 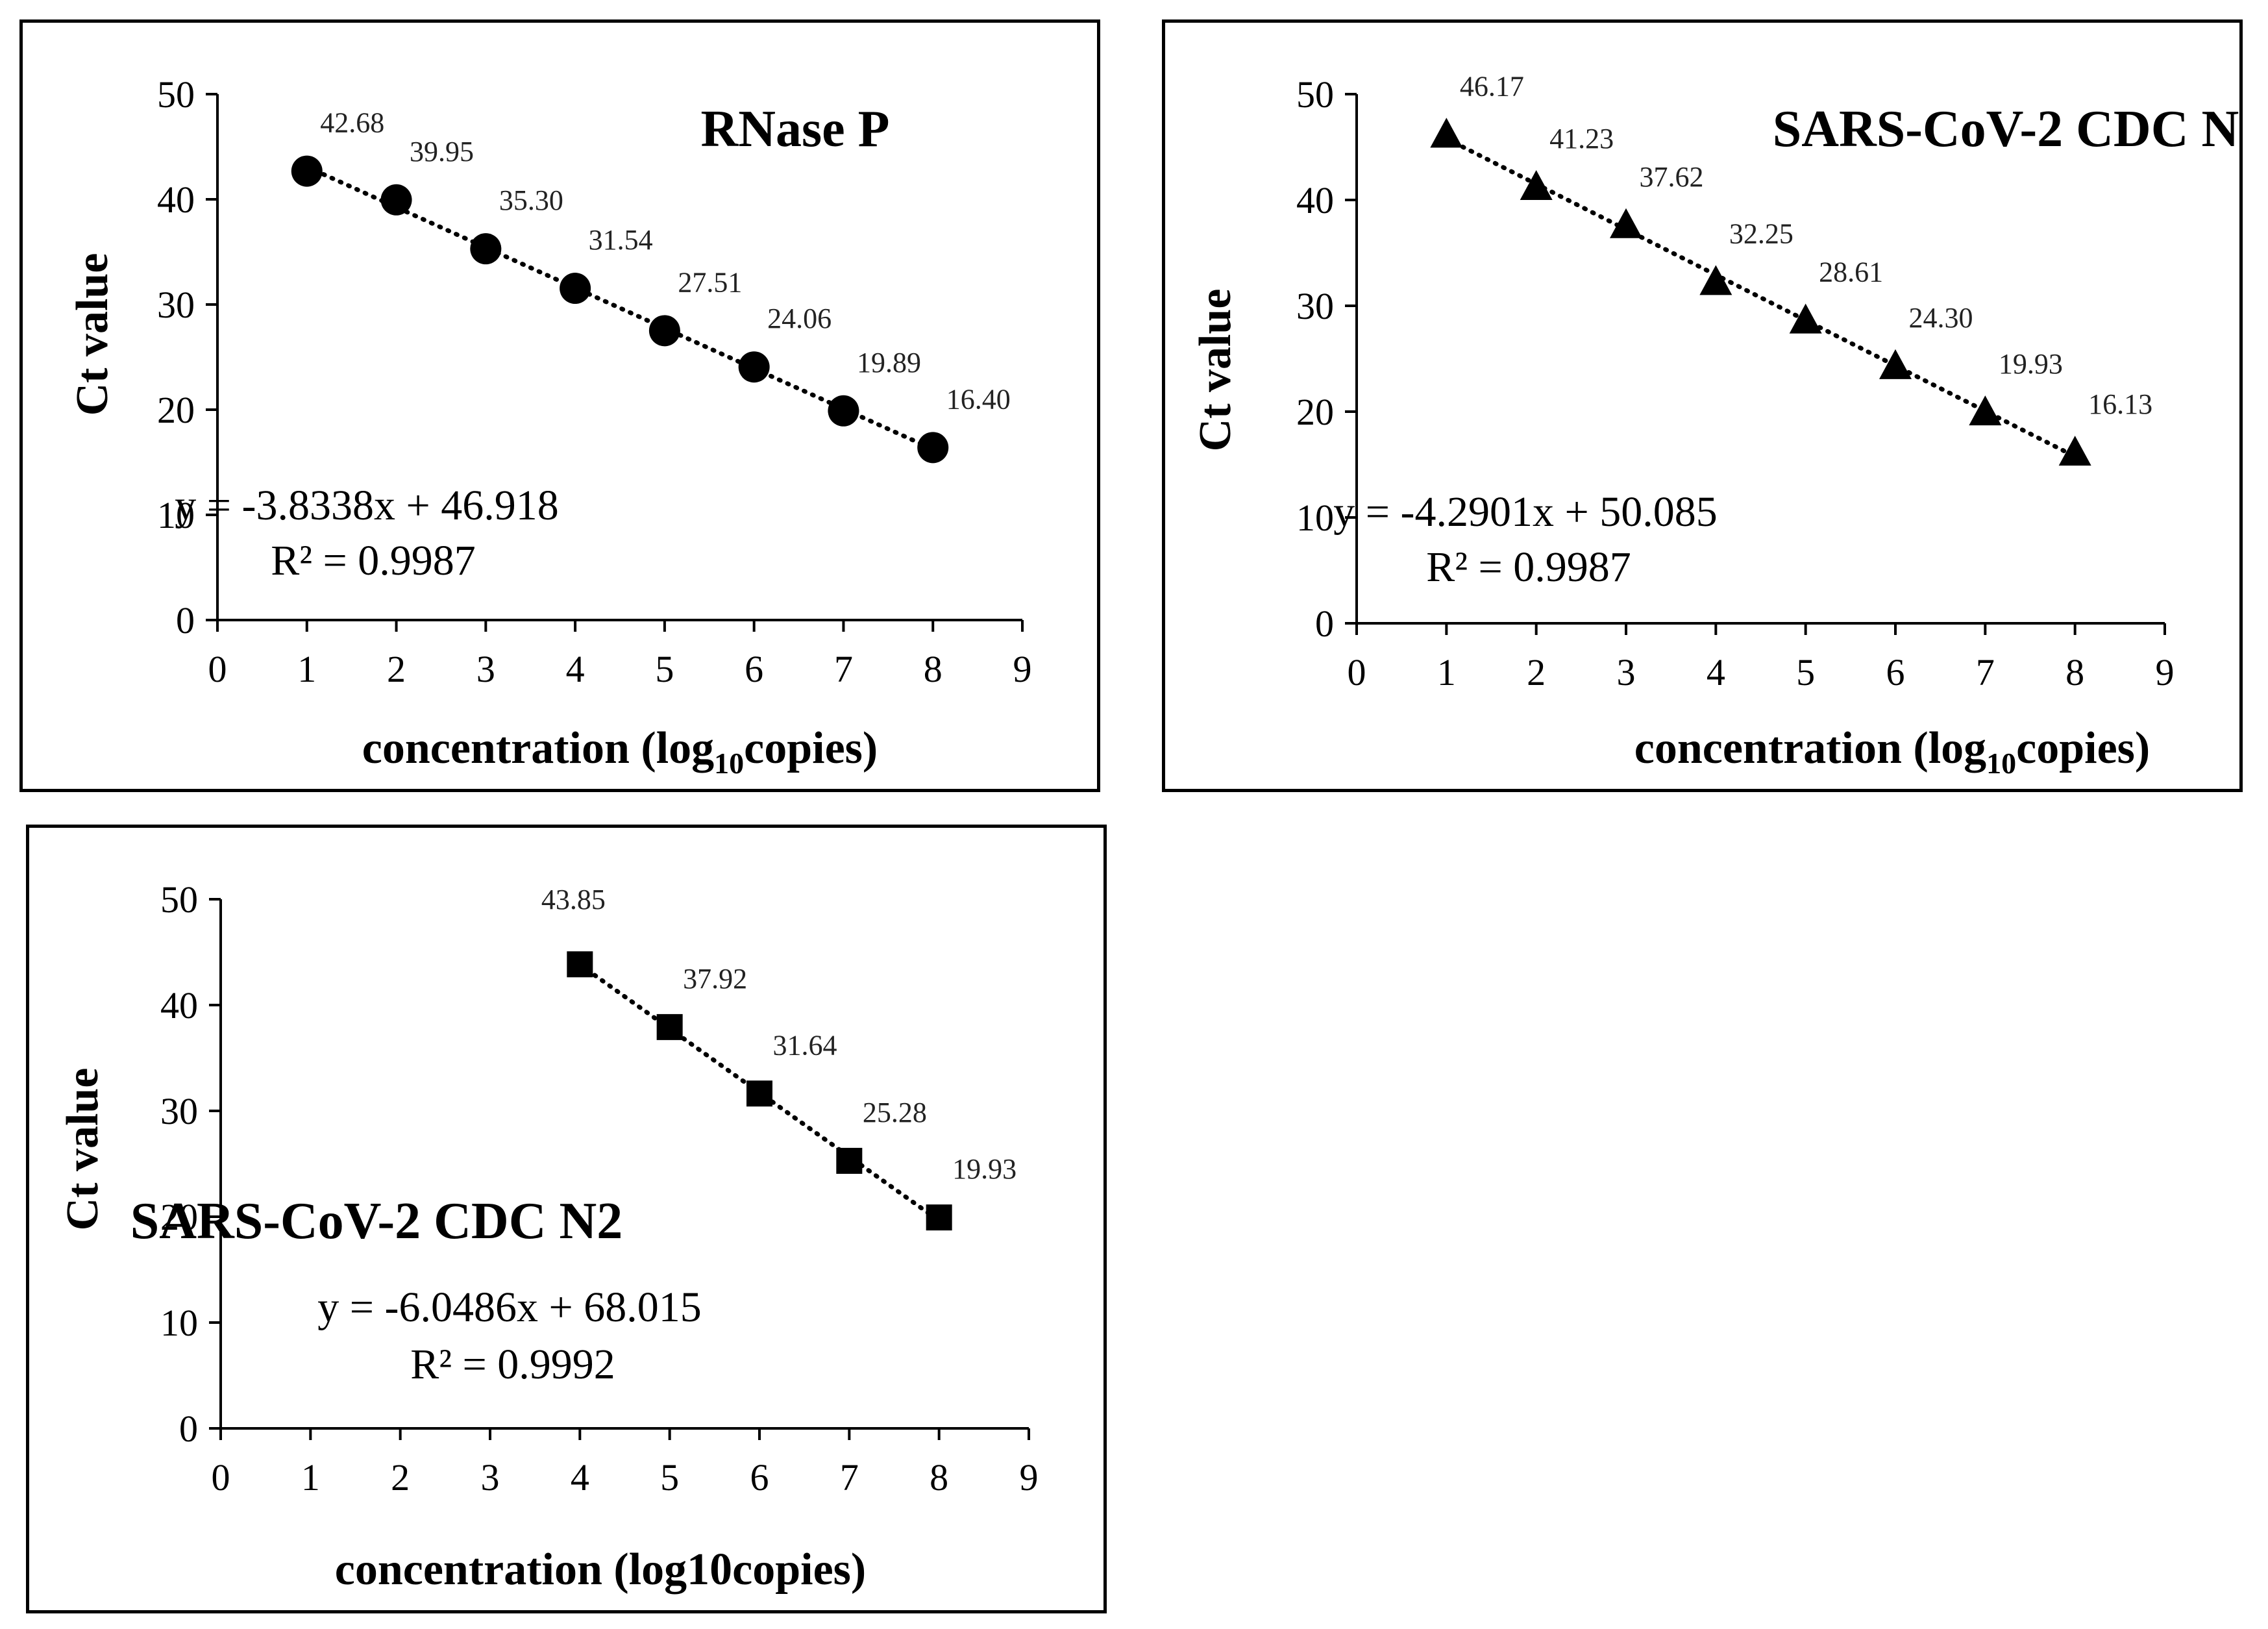 What do you see at coordinates (373, 560) in the screenshot?
I see `r-squared-label: R² = 0.9987` at bounding box center [373, 560].